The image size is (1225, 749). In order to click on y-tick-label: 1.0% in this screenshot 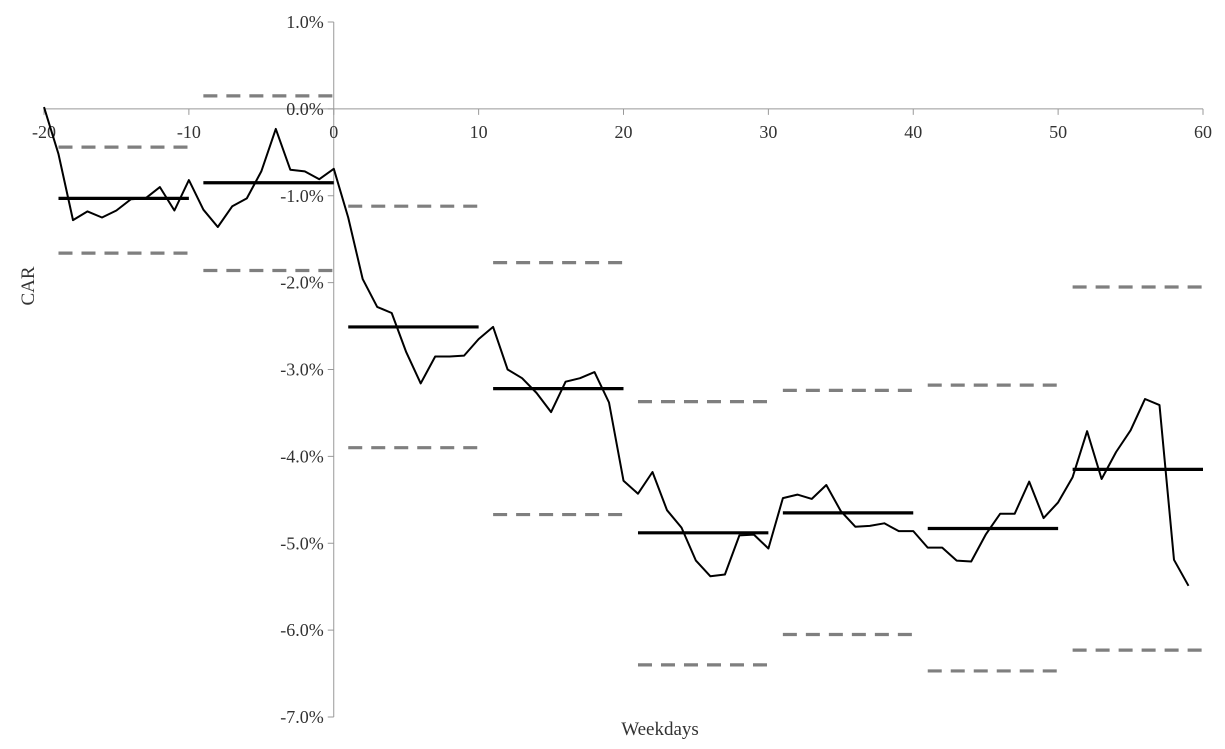, I will do `click(305, 22)`.